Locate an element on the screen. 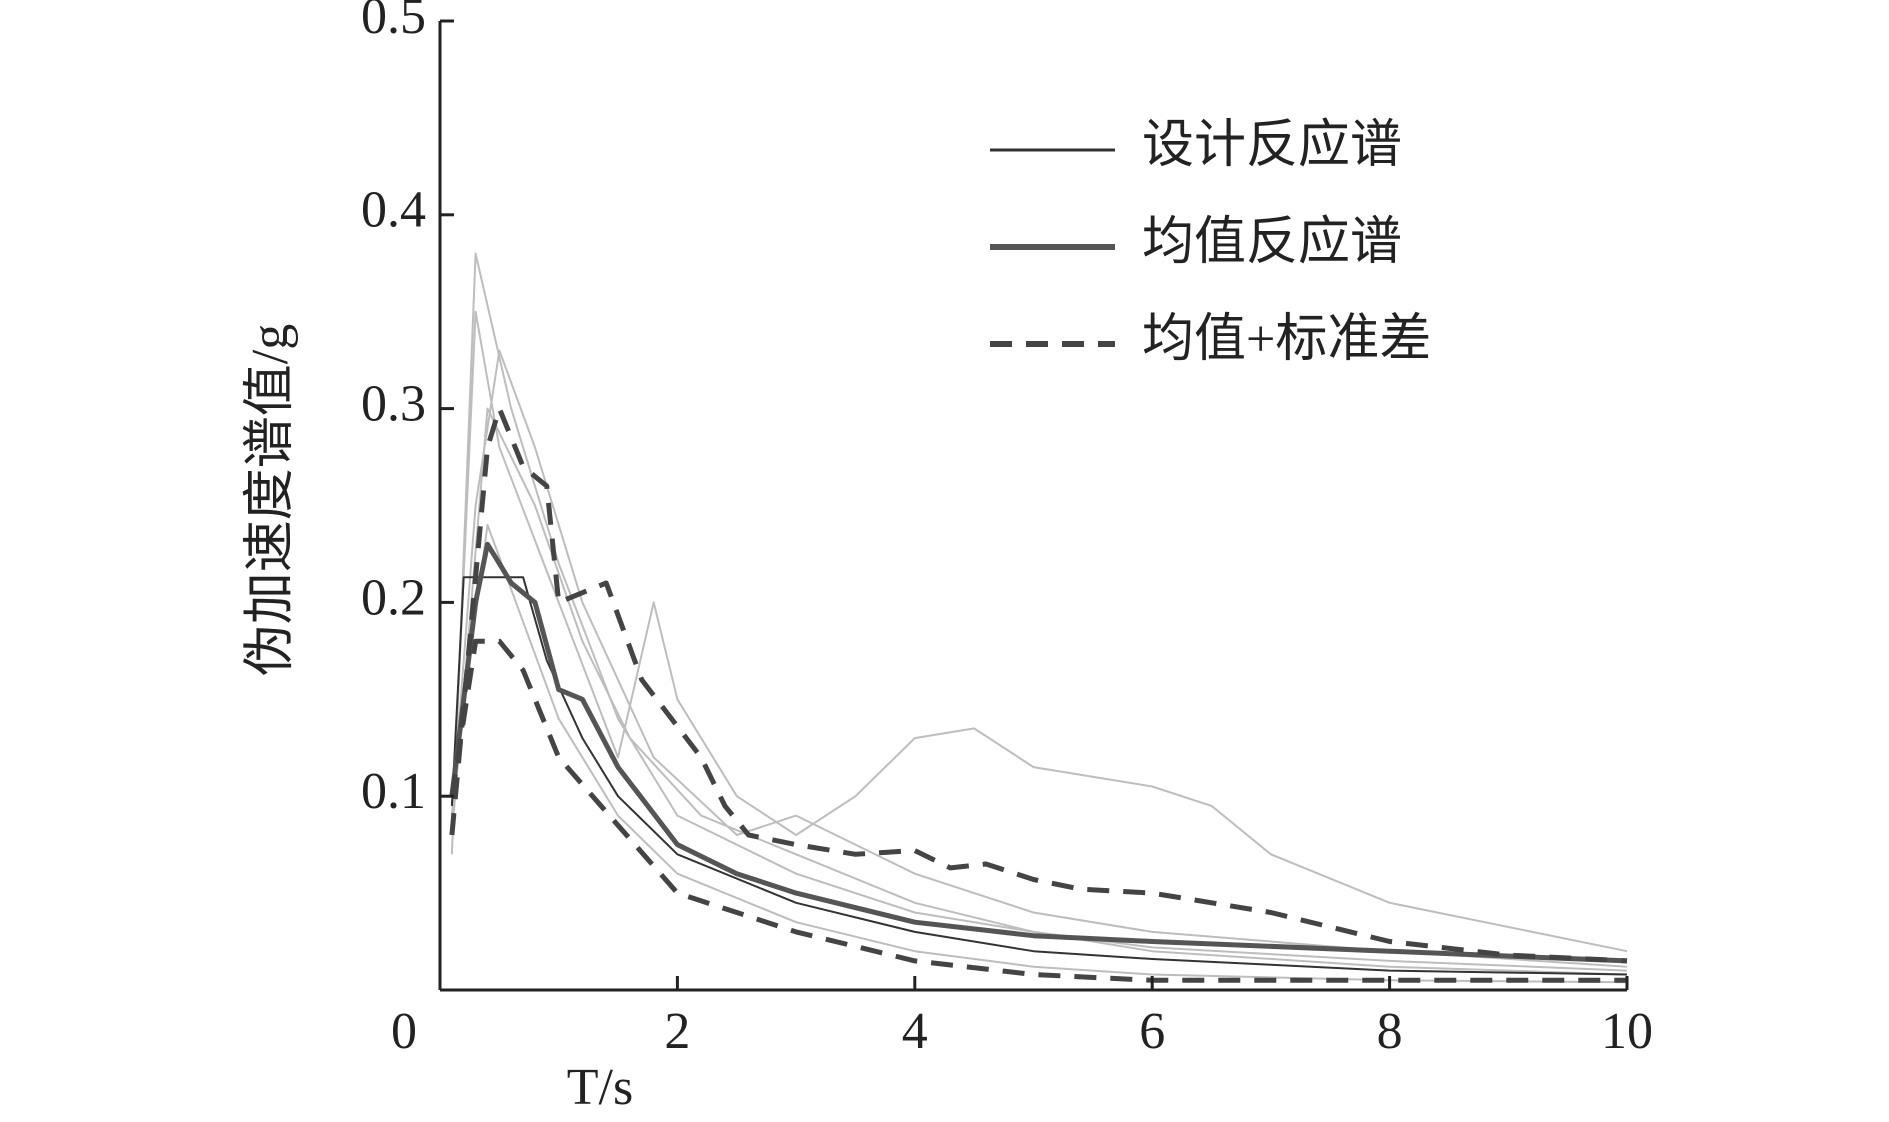 This screenshot has width=1889, height=1122. x-tick-label: 10 is located at coordinates (1627, 1031).